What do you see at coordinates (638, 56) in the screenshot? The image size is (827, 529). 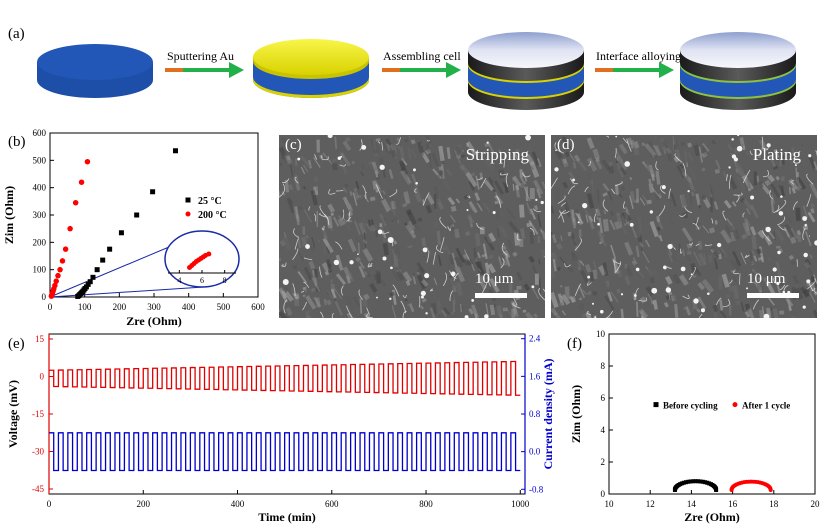 I see `step-label-alloying: Interface alloying` at bounding box center [638, 56].